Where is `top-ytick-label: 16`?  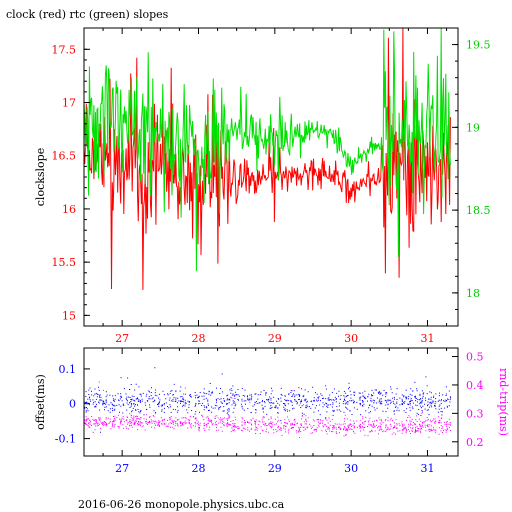
top-ytick-label: 16 is located at coordinates (69, 209).